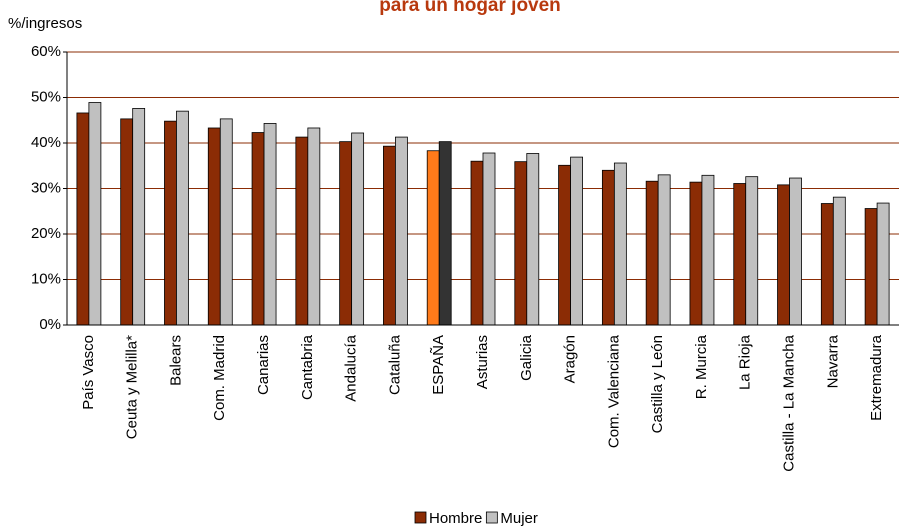  I want to click on x-tick-label: País Vasco, so click(88, 372).